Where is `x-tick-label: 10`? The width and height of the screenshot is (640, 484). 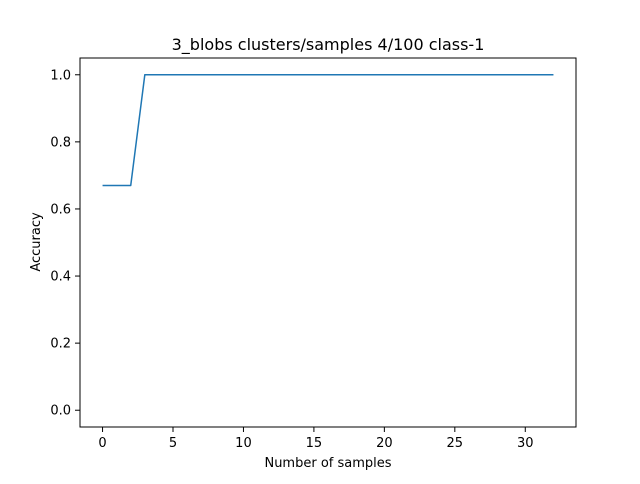
x-tick-label: 10 is located at coordinates (243, 443).